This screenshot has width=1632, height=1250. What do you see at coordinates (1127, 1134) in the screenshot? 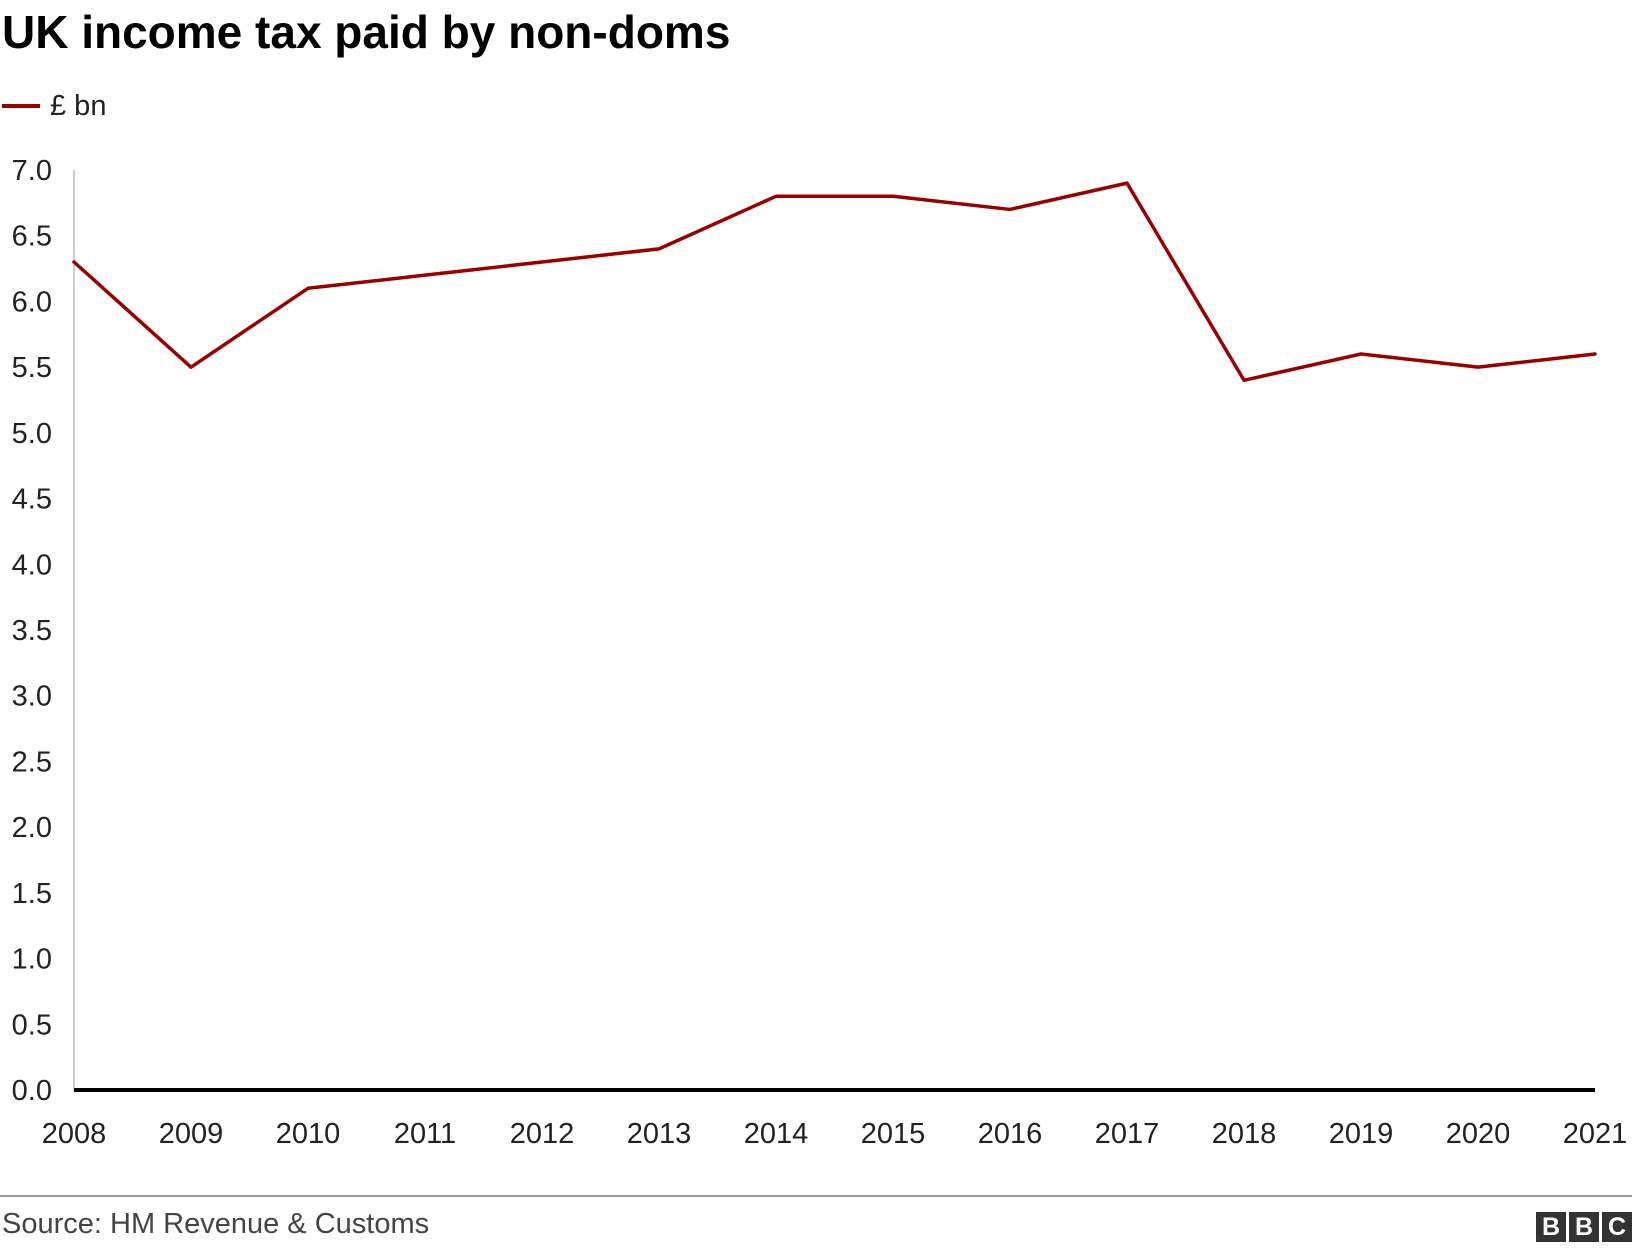
I see `x-tick-label: 2017` at bounding box center [1127, 1134].